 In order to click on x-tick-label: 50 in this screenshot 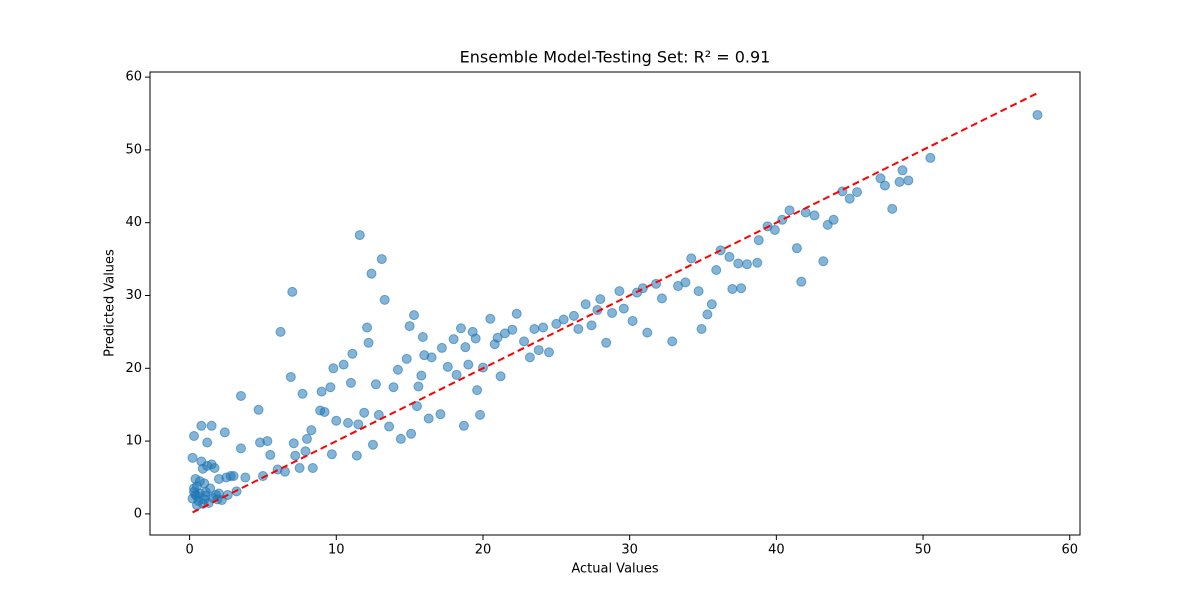, I will do `click(923, 550)`.